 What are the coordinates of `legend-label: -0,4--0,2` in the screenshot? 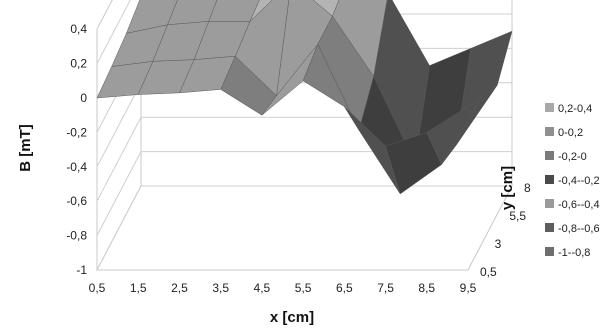 It's located at (579, 181).